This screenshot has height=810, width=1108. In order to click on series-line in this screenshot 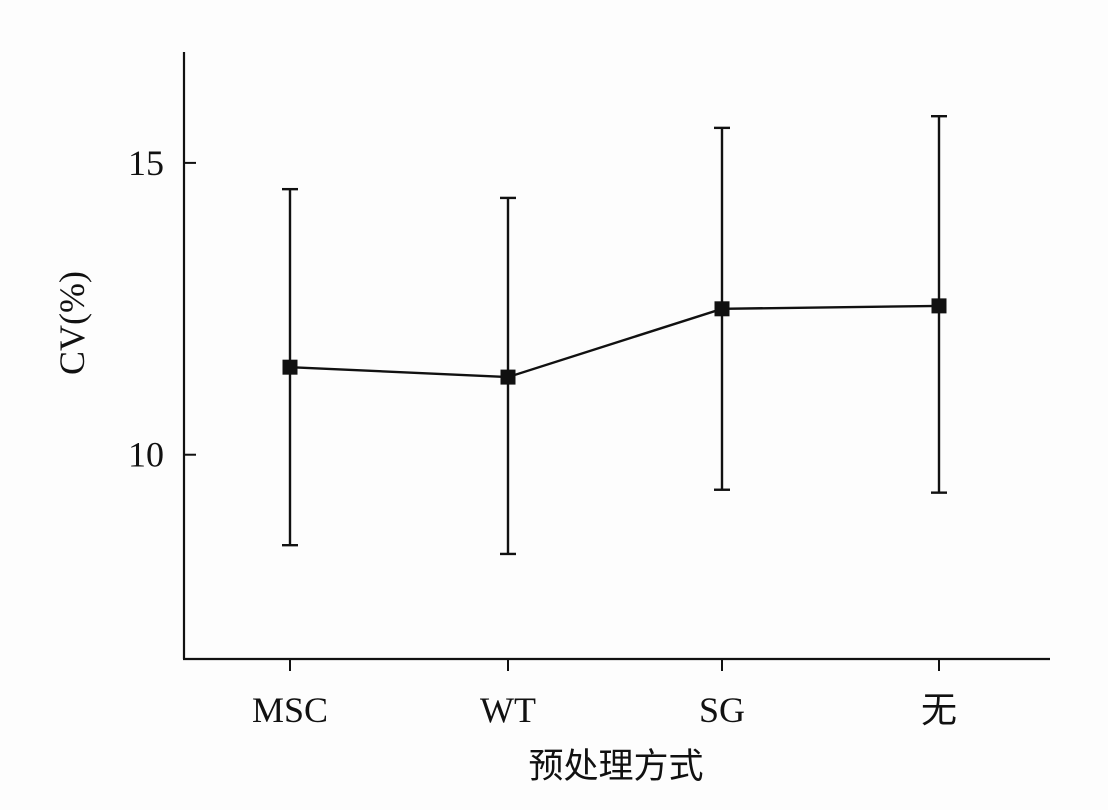, I will do `click(614, 341)`.